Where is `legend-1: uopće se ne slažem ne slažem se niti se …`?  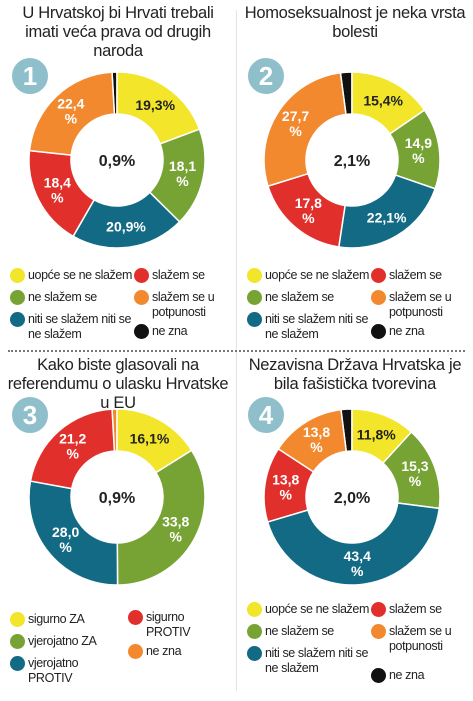 legend-1: uopće se ne slažem ne slažem se niti se … is located at coordinates (120, 304).